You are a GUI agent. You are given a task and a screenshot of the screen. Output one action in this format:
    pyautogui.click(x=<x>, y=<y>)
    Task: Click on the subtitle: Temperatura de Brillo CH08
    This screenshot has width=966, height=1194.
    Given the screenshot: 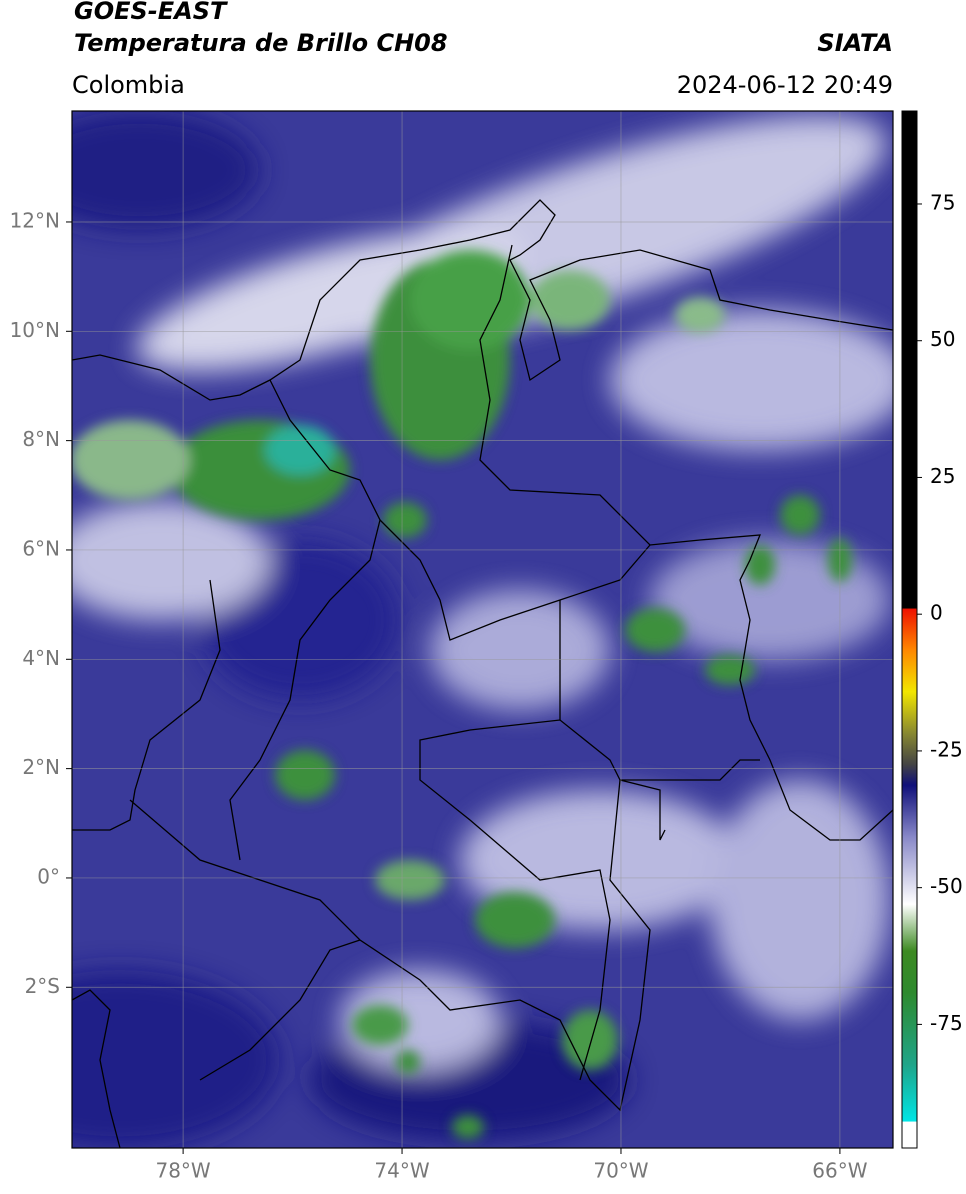 What is the action you would take?
    pyautogui.click(x=261, y=43)
    